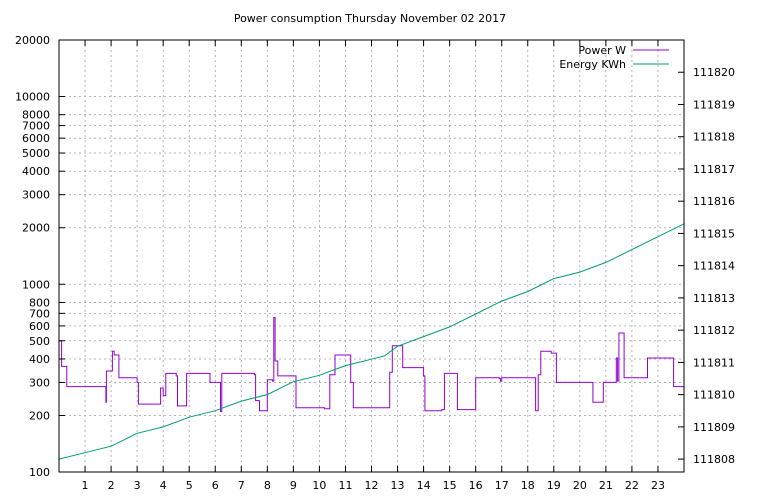 The width and height of the screenshot is (768, 500). Describe the element at coordinates (714, 72) in the screenshot. I see `y2-tick-label: 111820` at that location.